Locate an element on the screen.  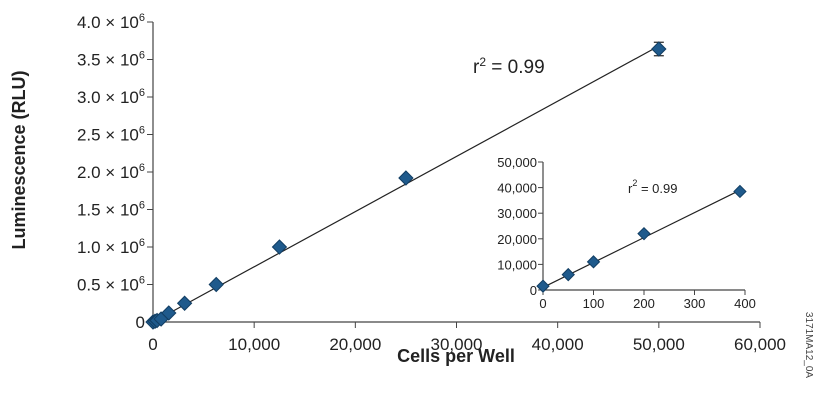
inset-y-tick-label: 10,000 is located at coordinates (517, 264).